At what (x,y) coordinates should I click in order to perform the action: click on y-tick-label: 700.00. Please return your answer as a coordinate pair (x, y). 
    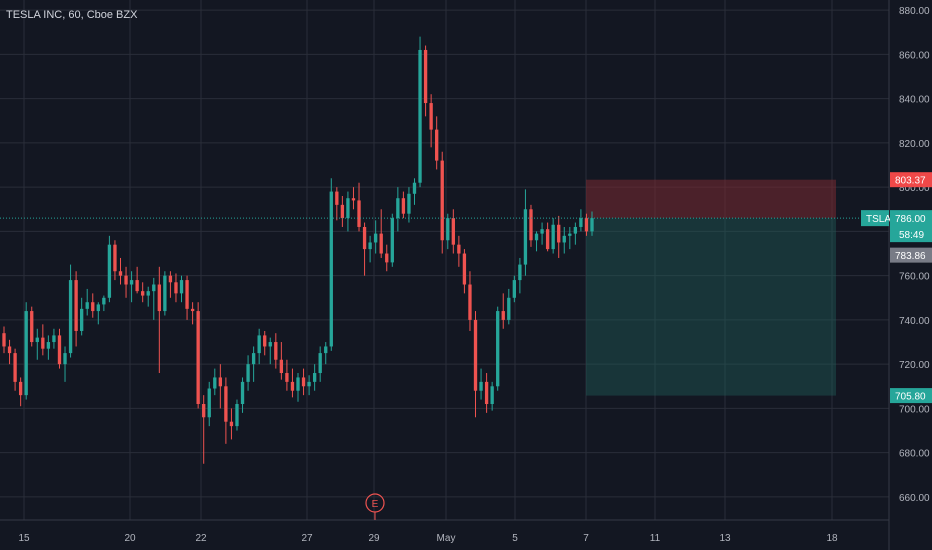
    Looking at the image, I should click on (914, 409).